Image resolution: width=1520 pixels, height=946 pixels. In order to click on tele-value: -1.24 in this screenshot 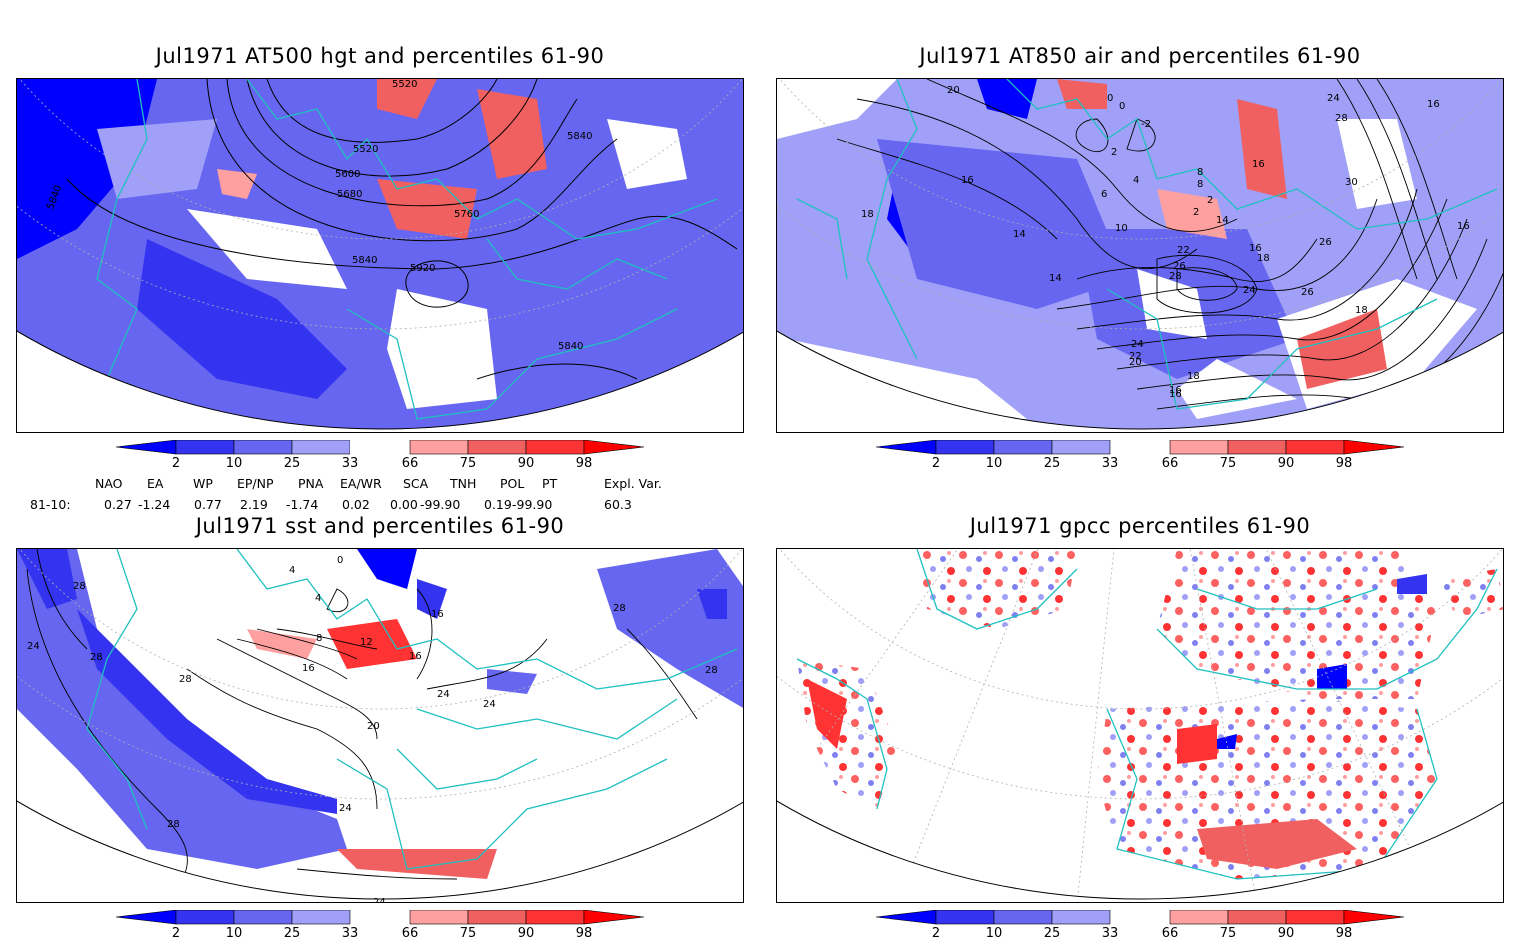, I will do `click(154, 504)`.